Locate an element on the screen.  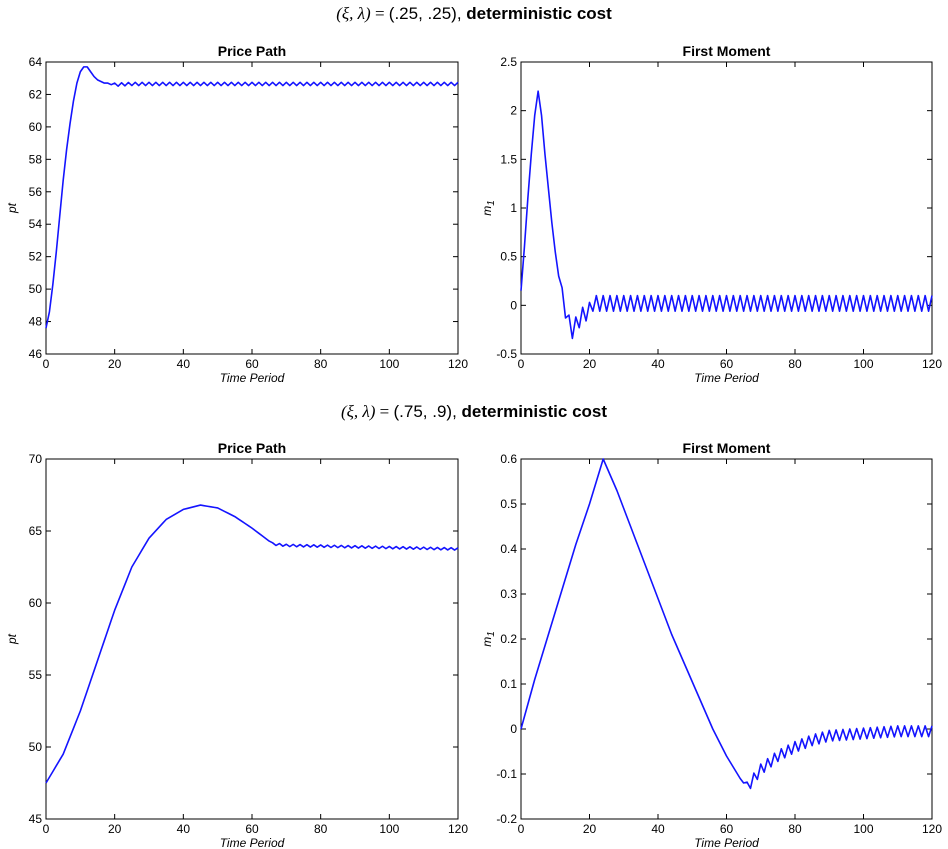
y-tick-label: 2.5 is located at coordinates (508, 62).